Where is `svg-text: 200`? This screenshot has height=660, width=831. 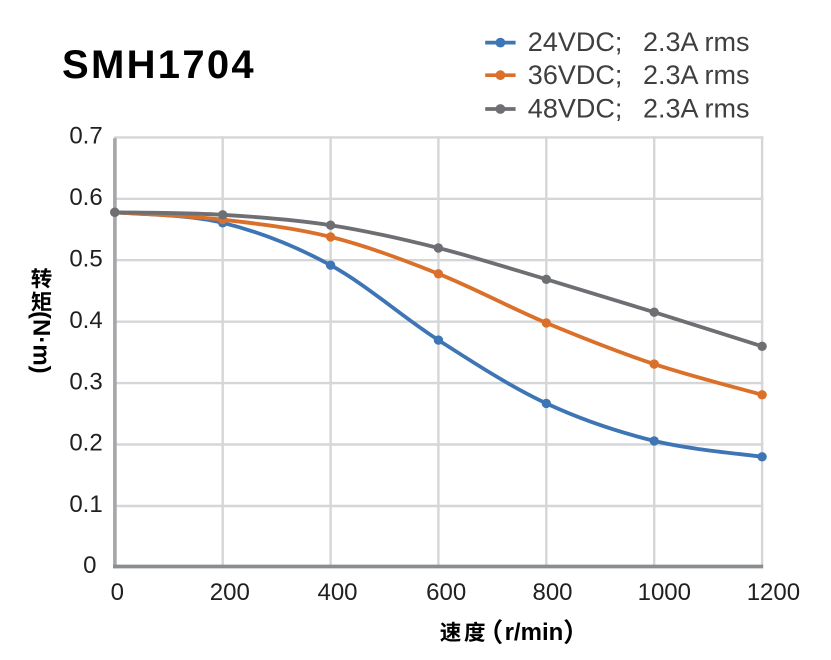 svg-text: 200 is located at coordinates (230, 592).